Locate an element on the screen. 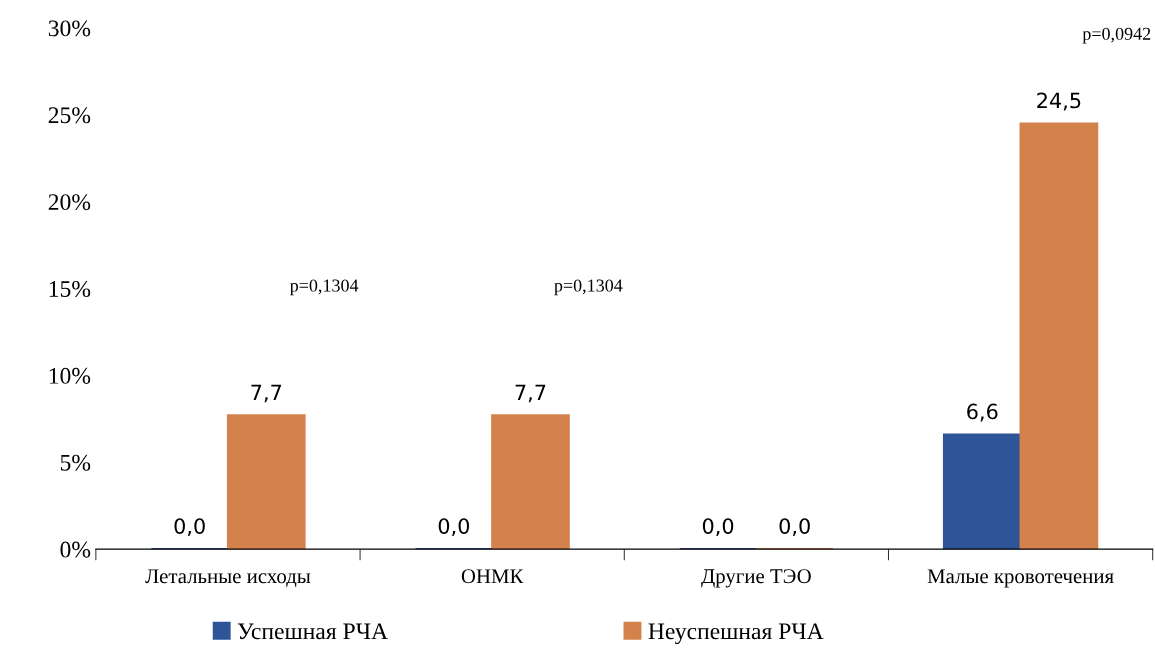 This screenshot has width=1155, height=664. y-tick-label: 15% is located at coordinates (70, 289).